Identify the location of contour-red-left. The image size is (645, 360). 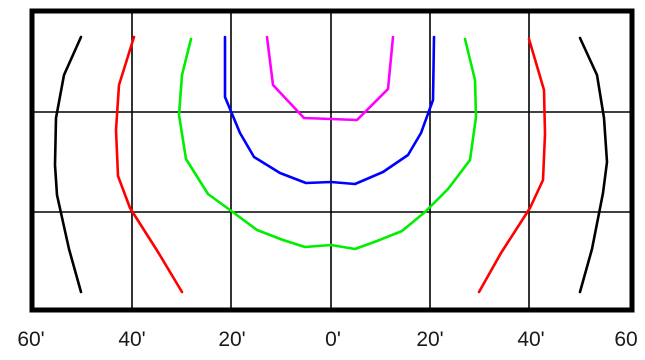
(149, 164).